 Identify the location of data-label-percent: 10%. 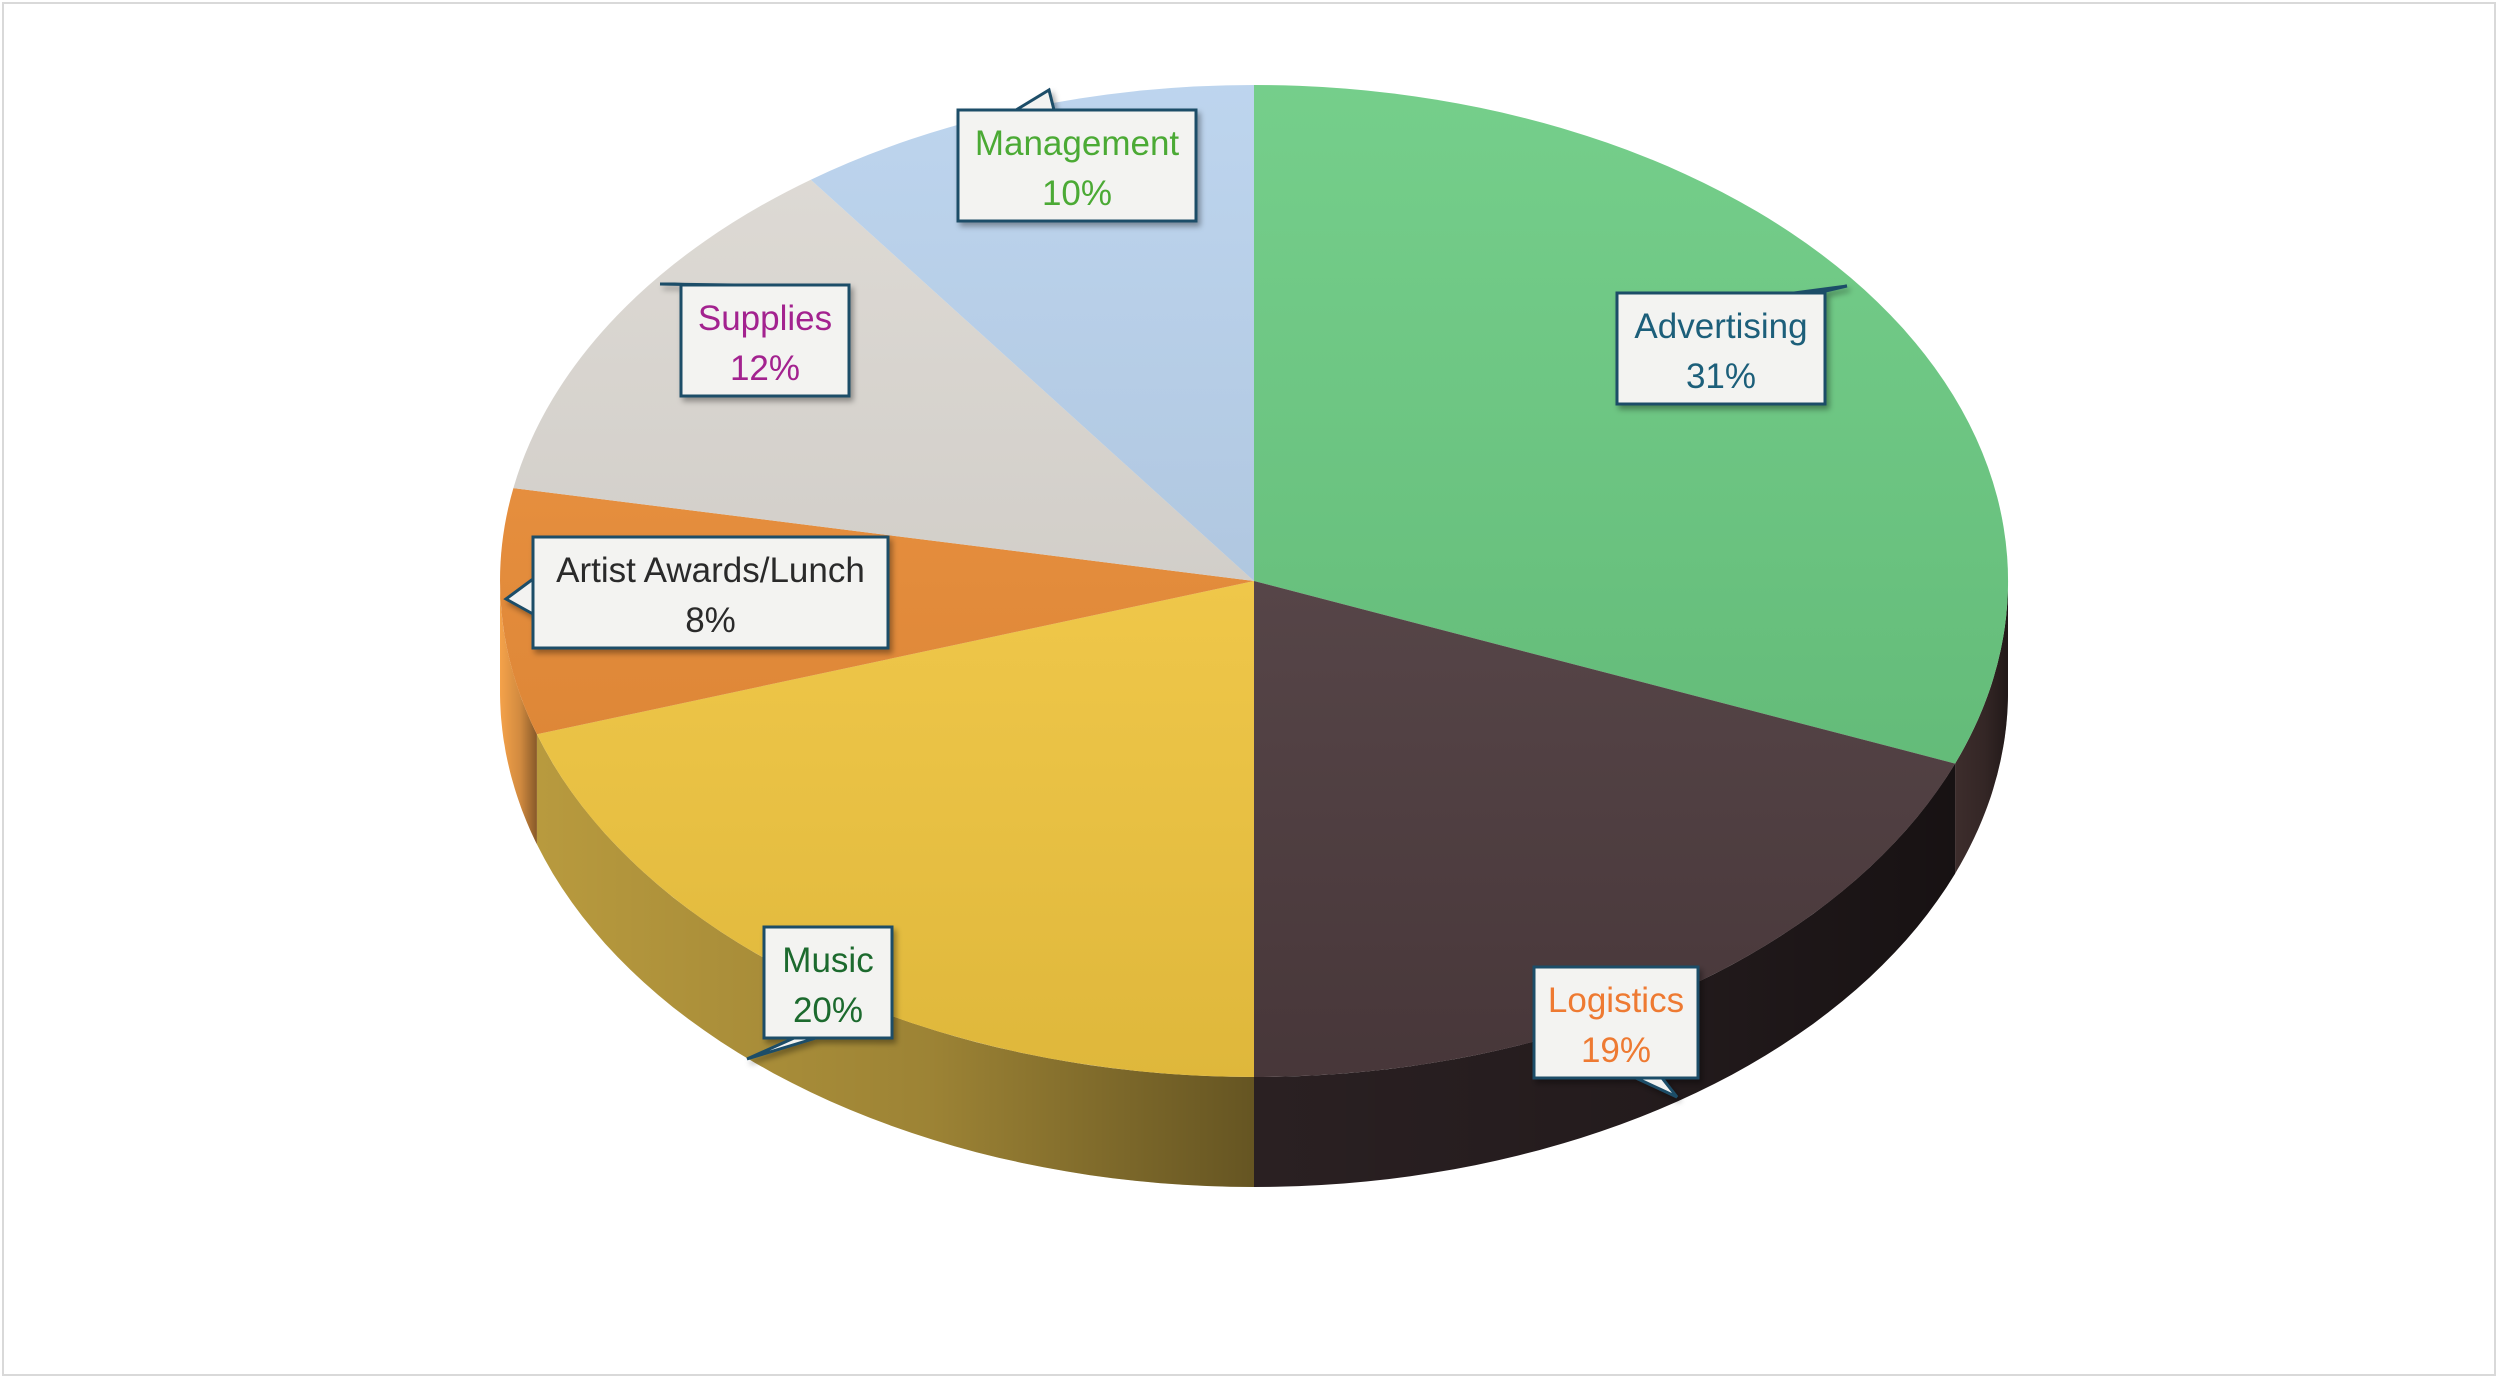
(1077, 193).